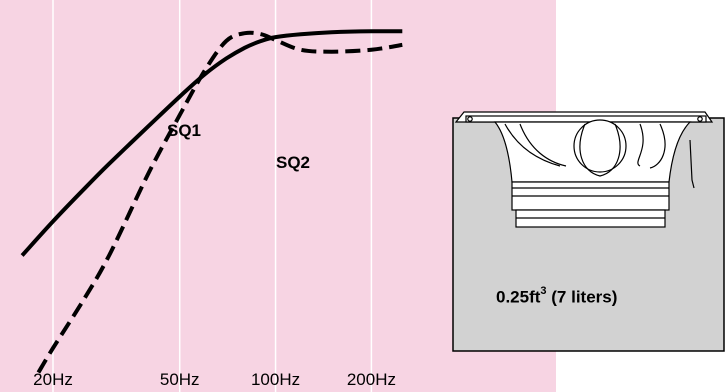 This screenshot has width=726, height=392. What do you see at coordinates (180, 379) in the screenshot?
I see `x-tick-label: 50Hz` at bounding box center [180, 379].